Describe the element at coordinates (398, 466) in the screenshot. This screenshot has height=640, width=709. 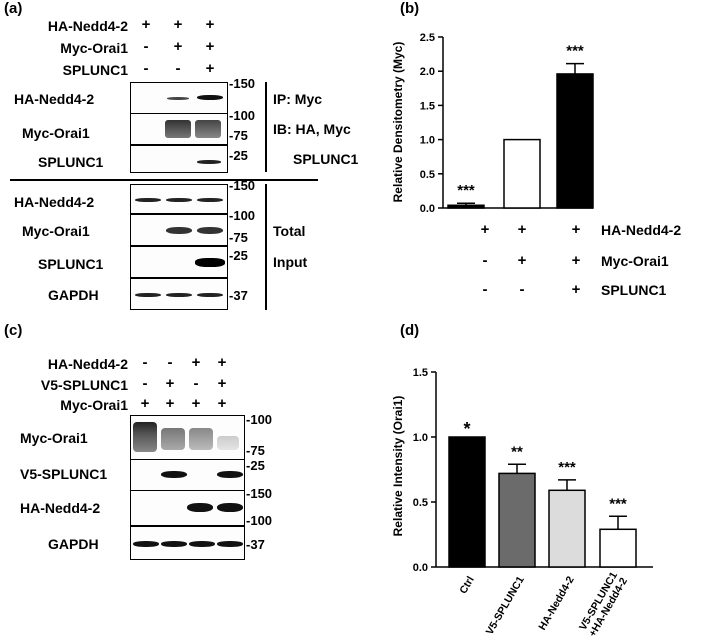
I see `chart-d-ylabel: Relative Intensity (Orai1)` at that location.